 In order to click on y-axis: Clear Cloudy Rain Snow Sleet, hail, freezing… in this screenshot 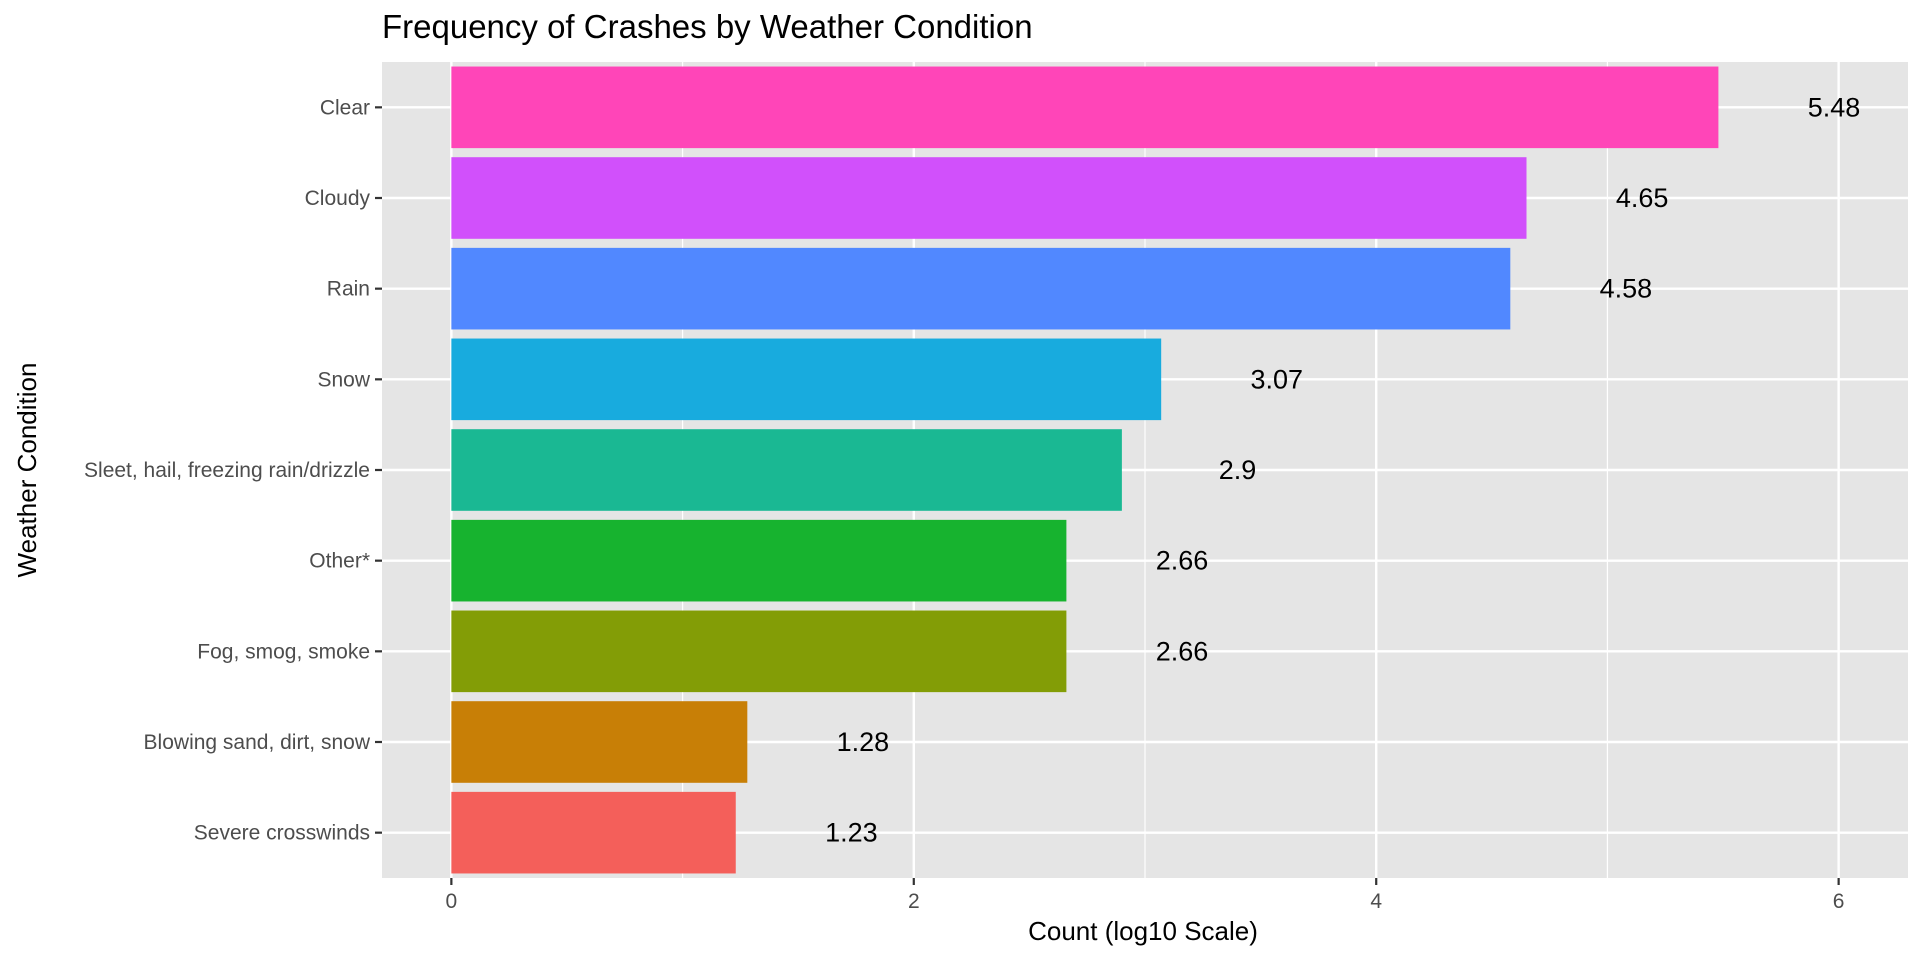, I will do `click(233, 470)`.